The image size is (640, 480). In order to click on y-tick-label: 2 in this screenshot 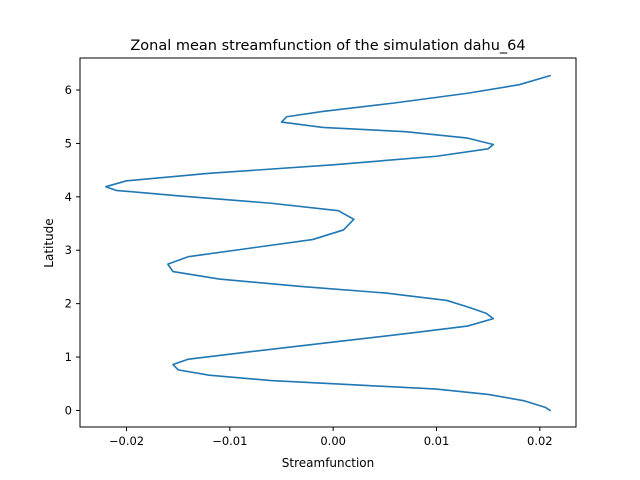, I will do `click(68, 304)`.